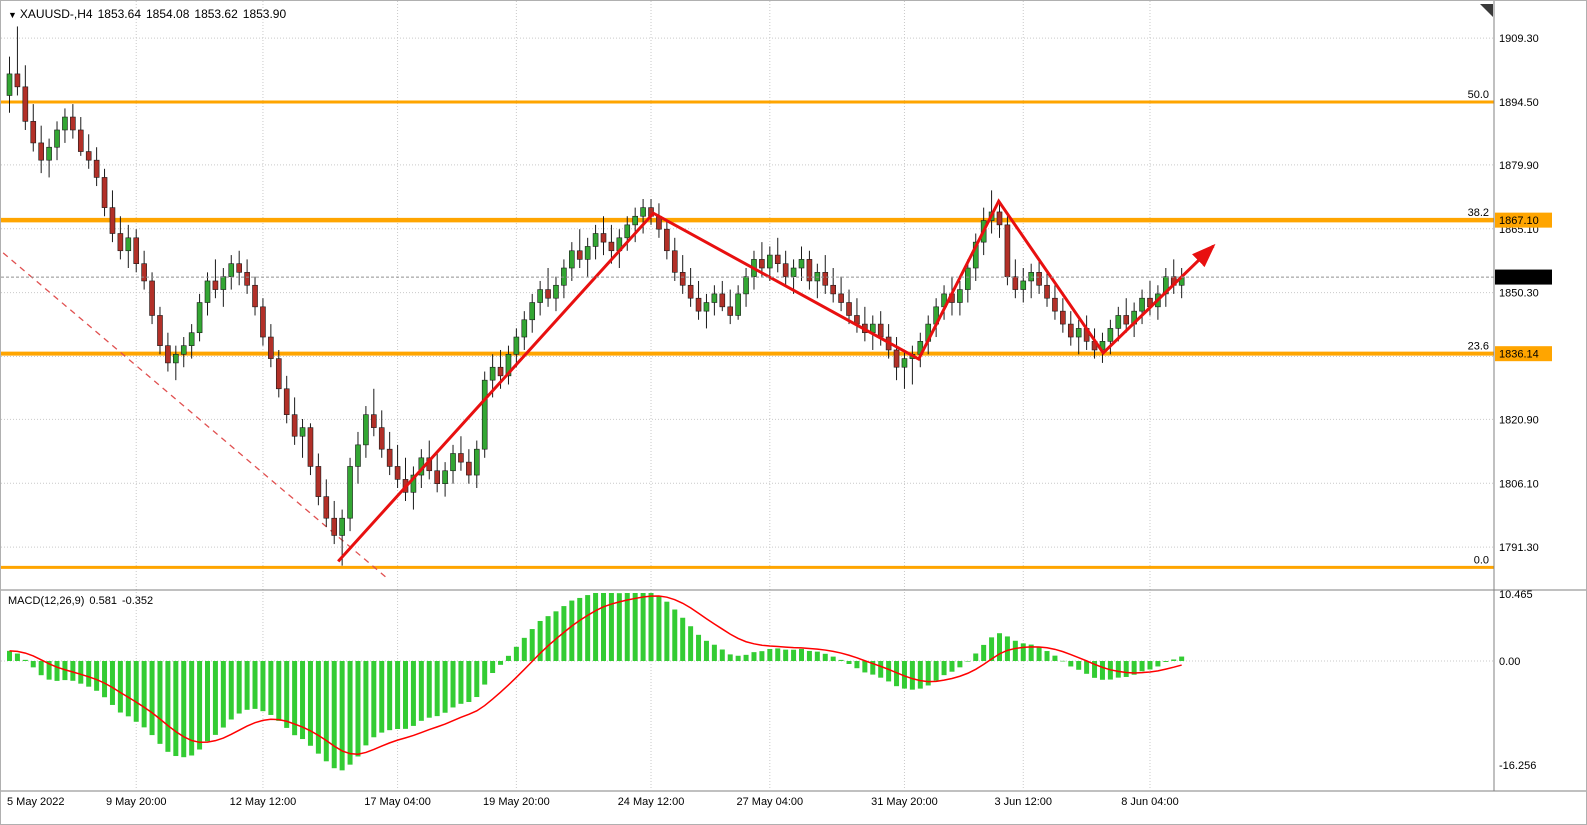 The height and width of the screenshot is (825, 1587). What do you see at coordinates (56, 14) in the screenshot?
I see `symbol-timeframe-label: XAUUSD-,H4` at bounding box center [56, 14].